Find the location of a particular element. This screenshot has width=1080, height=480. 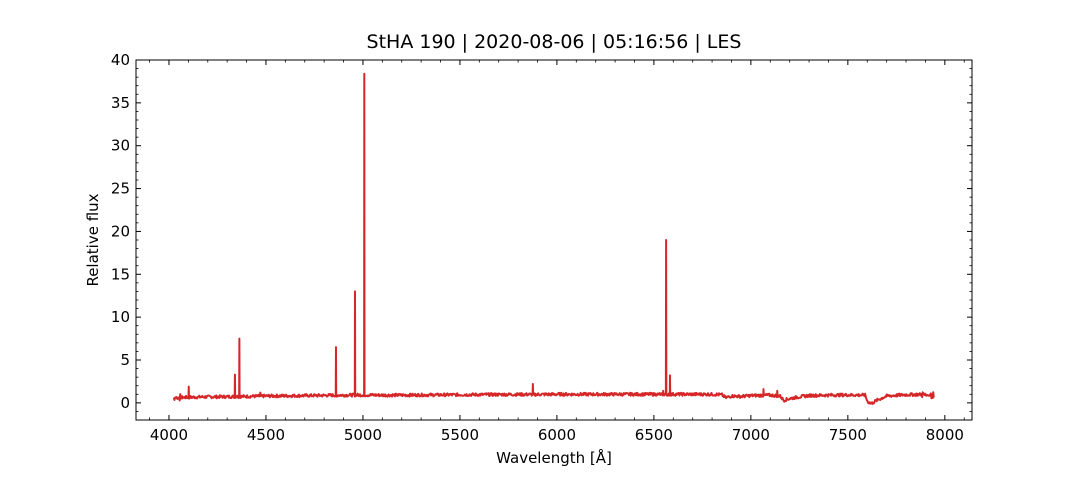

chart-title: StHA 190 | 2020-08-06 | 05:16:56 | LES is located at coordinates (554, 42).